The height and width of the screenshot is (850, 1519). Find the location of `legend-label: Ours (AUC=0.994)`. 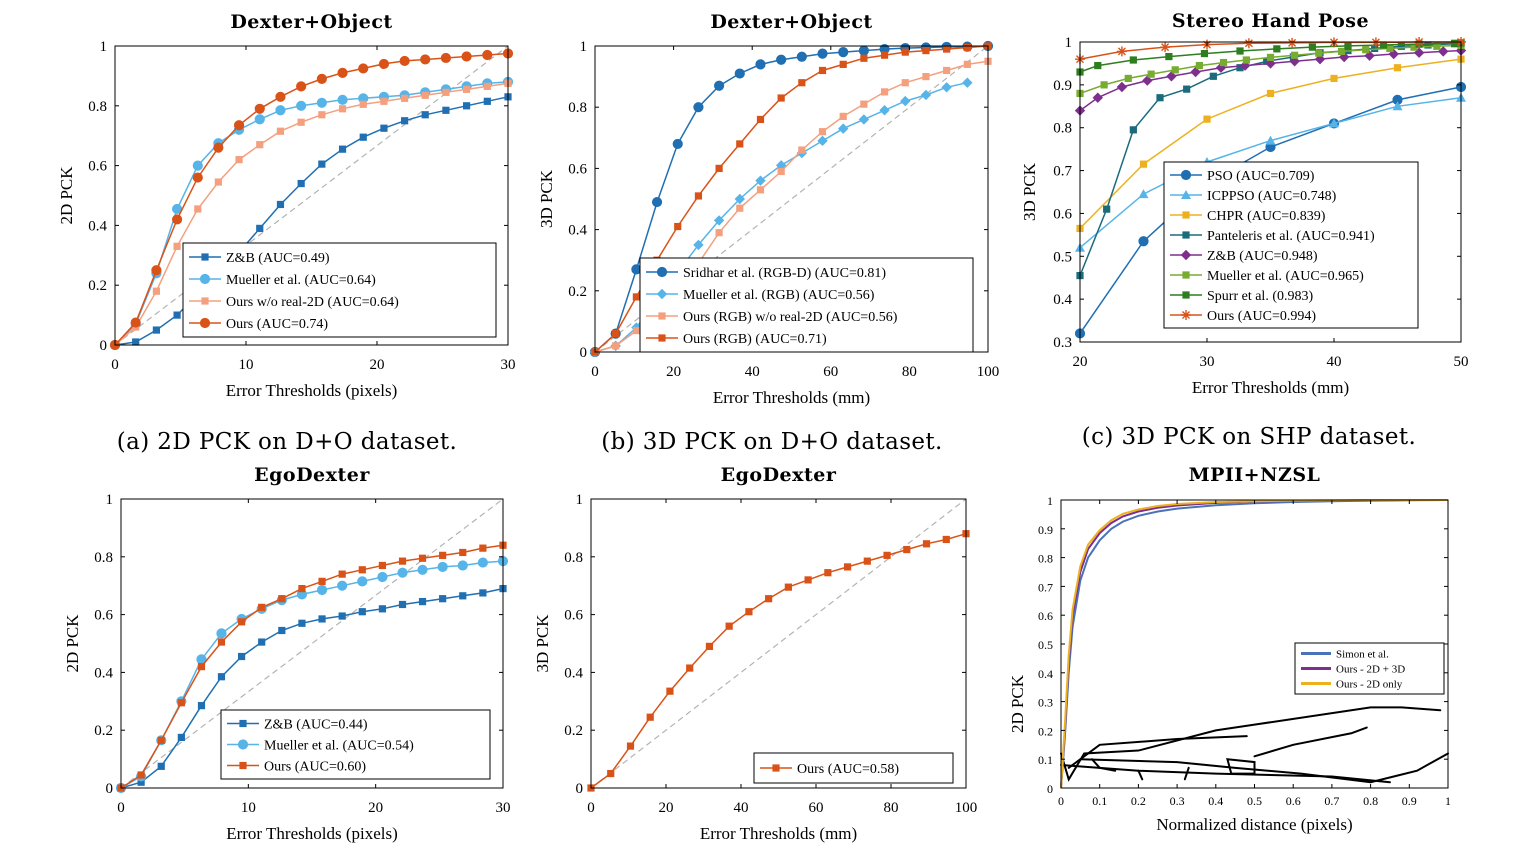

legend-label: Ours (AUC=0.994) is located at coordinates (1261, 316).